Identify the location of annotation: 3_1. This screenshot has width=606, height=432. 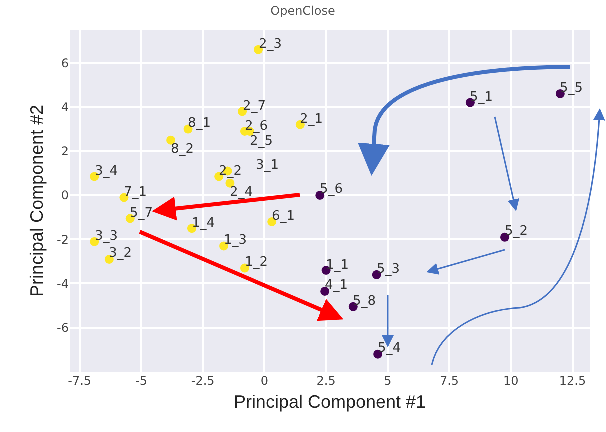
(268, 165).